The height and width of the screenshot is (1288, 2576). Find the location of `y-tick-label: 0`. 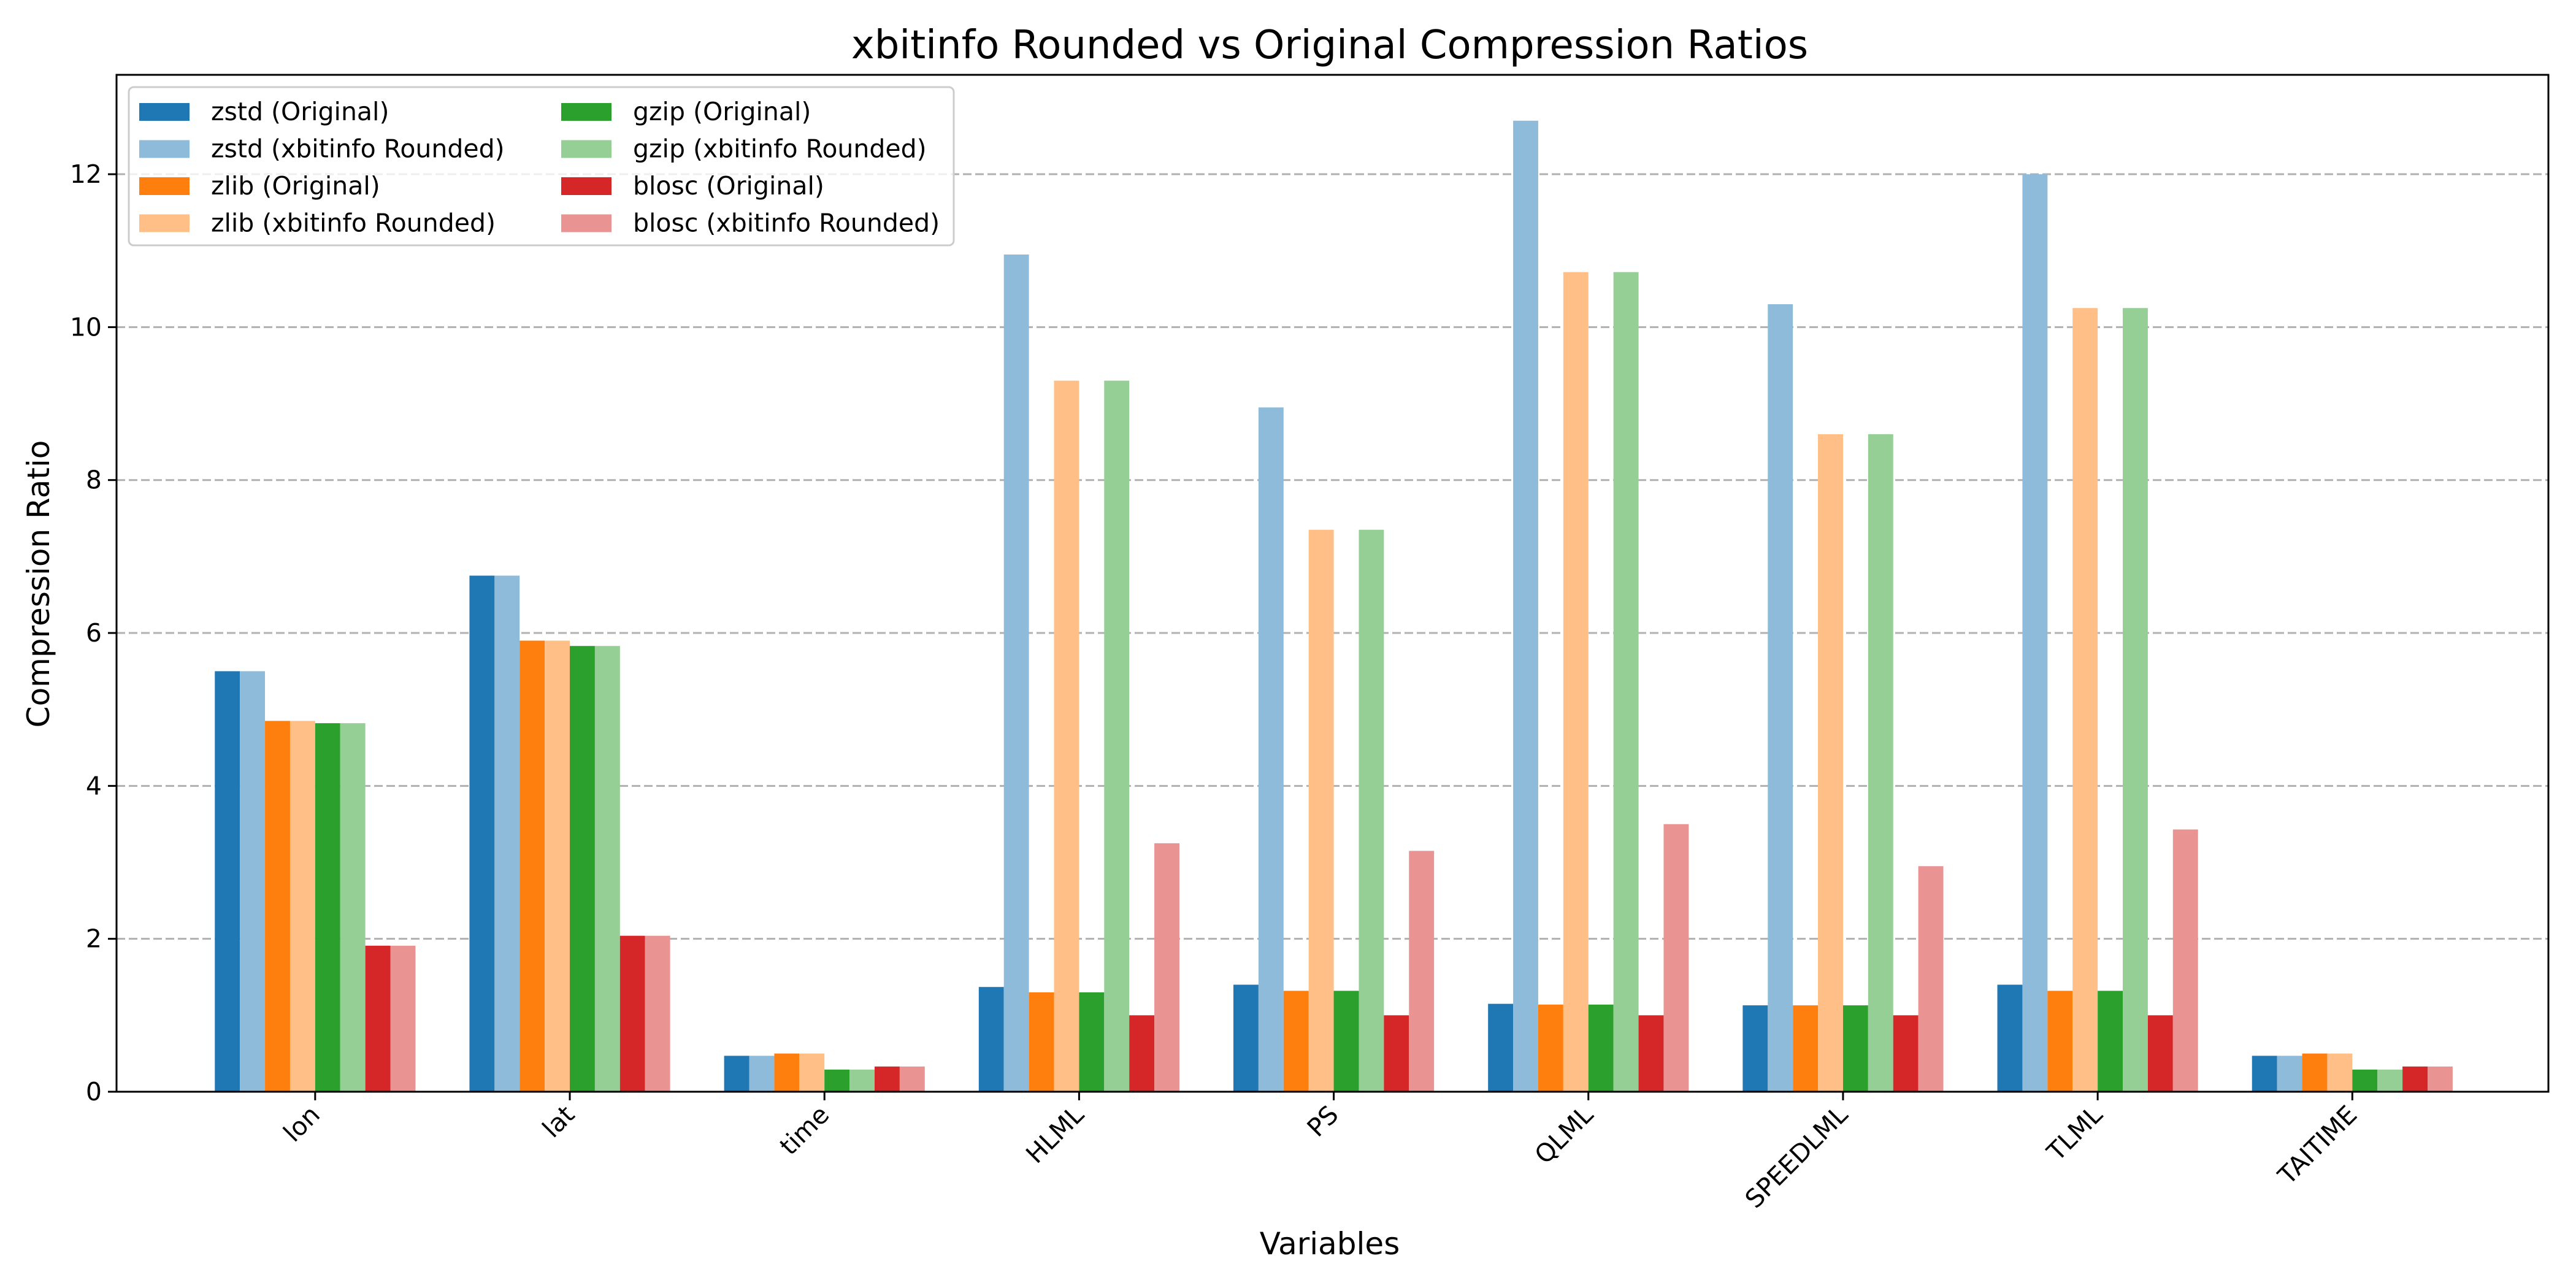

y-tick-label: 0 is located at coordinates (94, 1091).